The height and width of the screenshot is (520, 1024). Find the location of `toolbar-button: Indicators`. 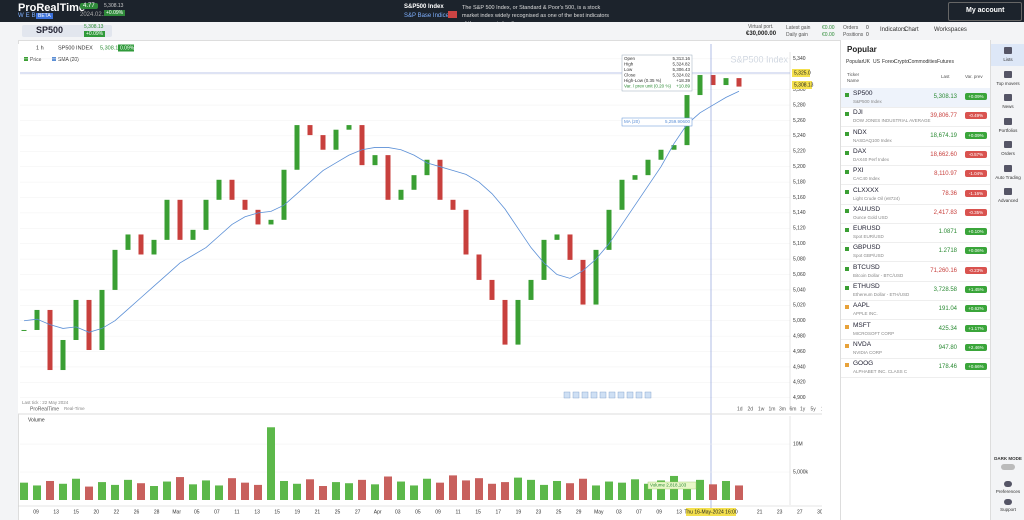

toolbar-button: Indicators is located at coordinates (893, 30).